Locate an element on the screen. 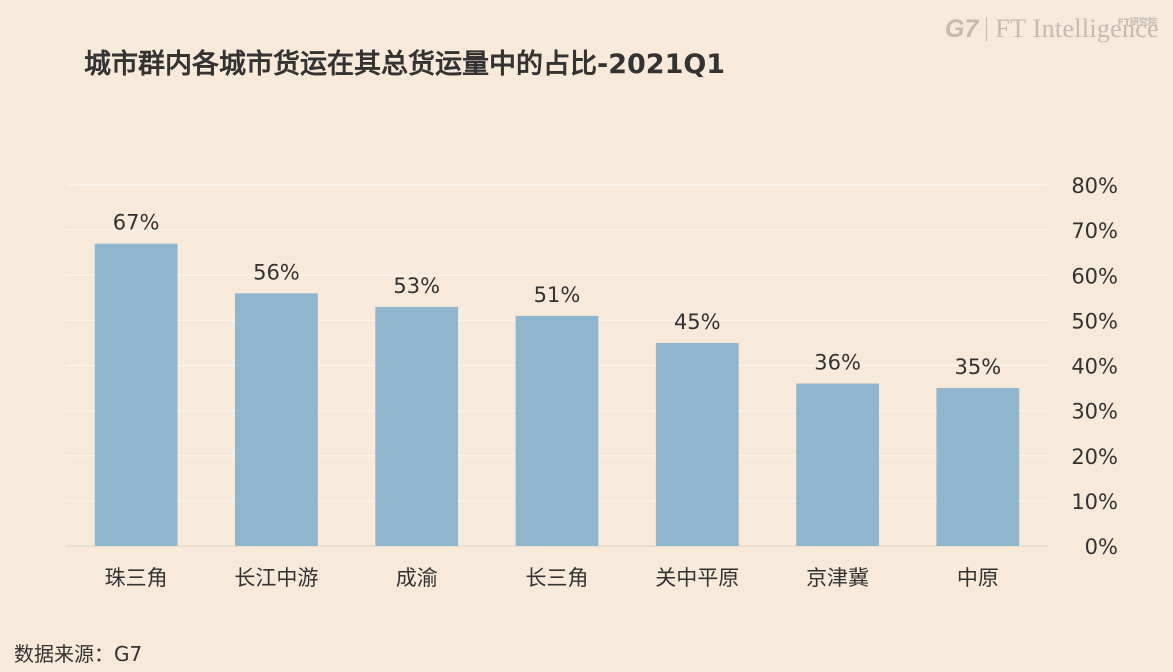  data-label: 36% is located at coordinates (837, 363).